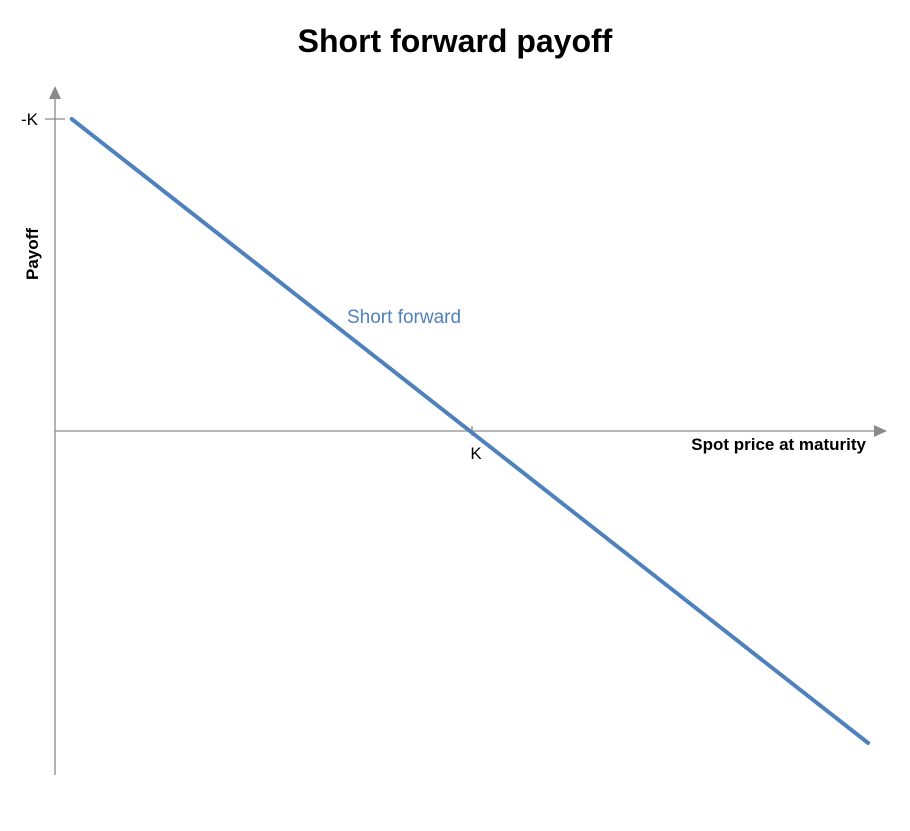 This screenshot has height=831, width=910. What do you see at coordinates (476, 453) in the screenshot?
I see `x-tick-label: K` at bounding box center [476, 453].